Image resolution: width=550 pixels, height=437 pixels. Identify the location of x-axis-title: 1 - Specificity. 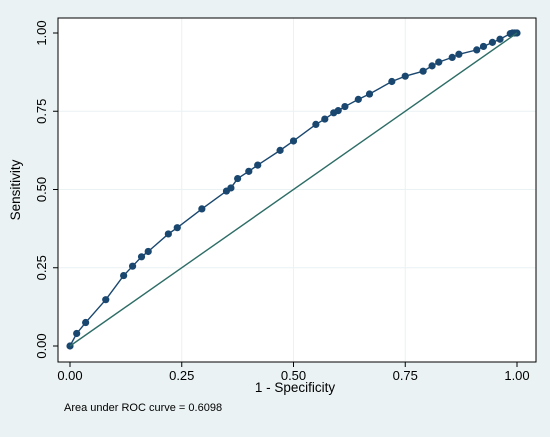
(295, 387).